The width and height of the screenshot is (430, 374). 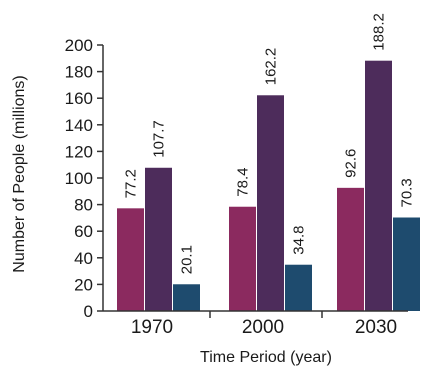 What do you see at coordinates (19, 173) in the screenshot?
I see `y-axis-title: Number of People (millions)` at bounding box center [19, 173].